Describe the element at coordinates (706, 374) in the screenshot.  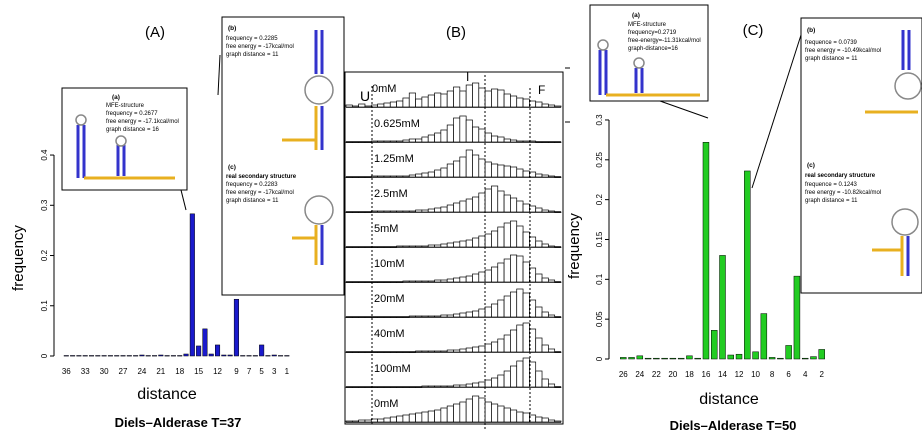
I see `x-tick-label: 16` at that location.